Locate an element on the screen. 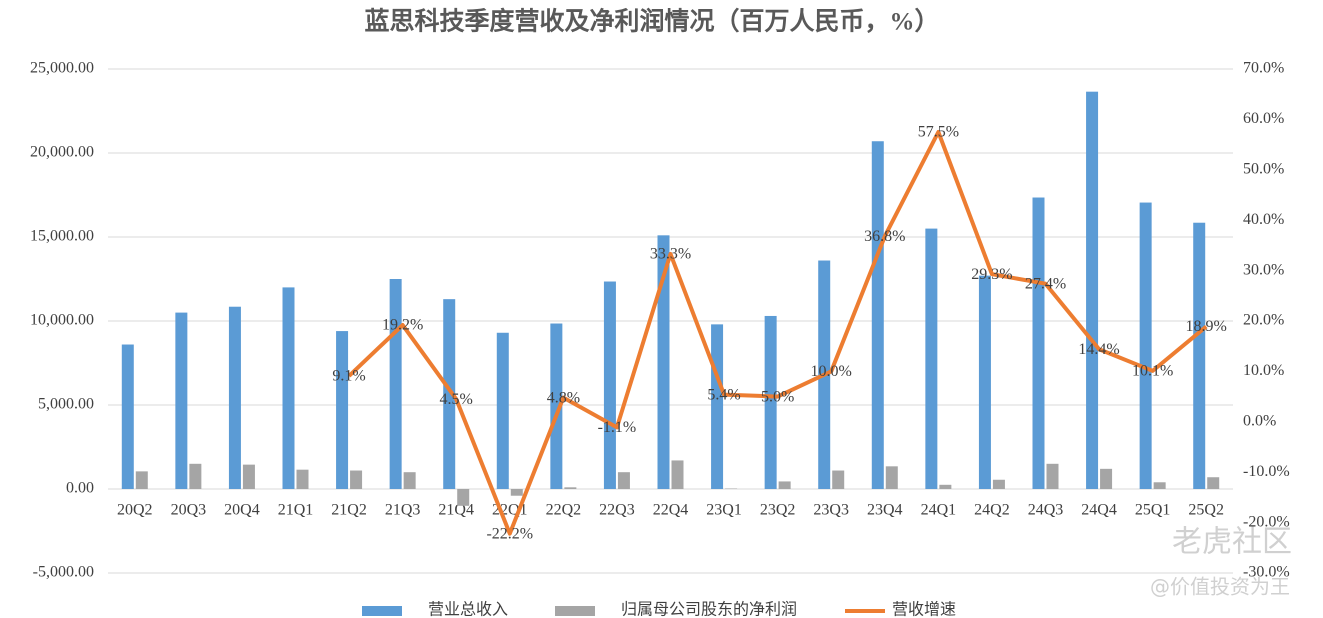 Image resolution: width=1323 pixels, height=618 pixels. y2-tick-label: -10.0% is located at coordinates (1266, 471).